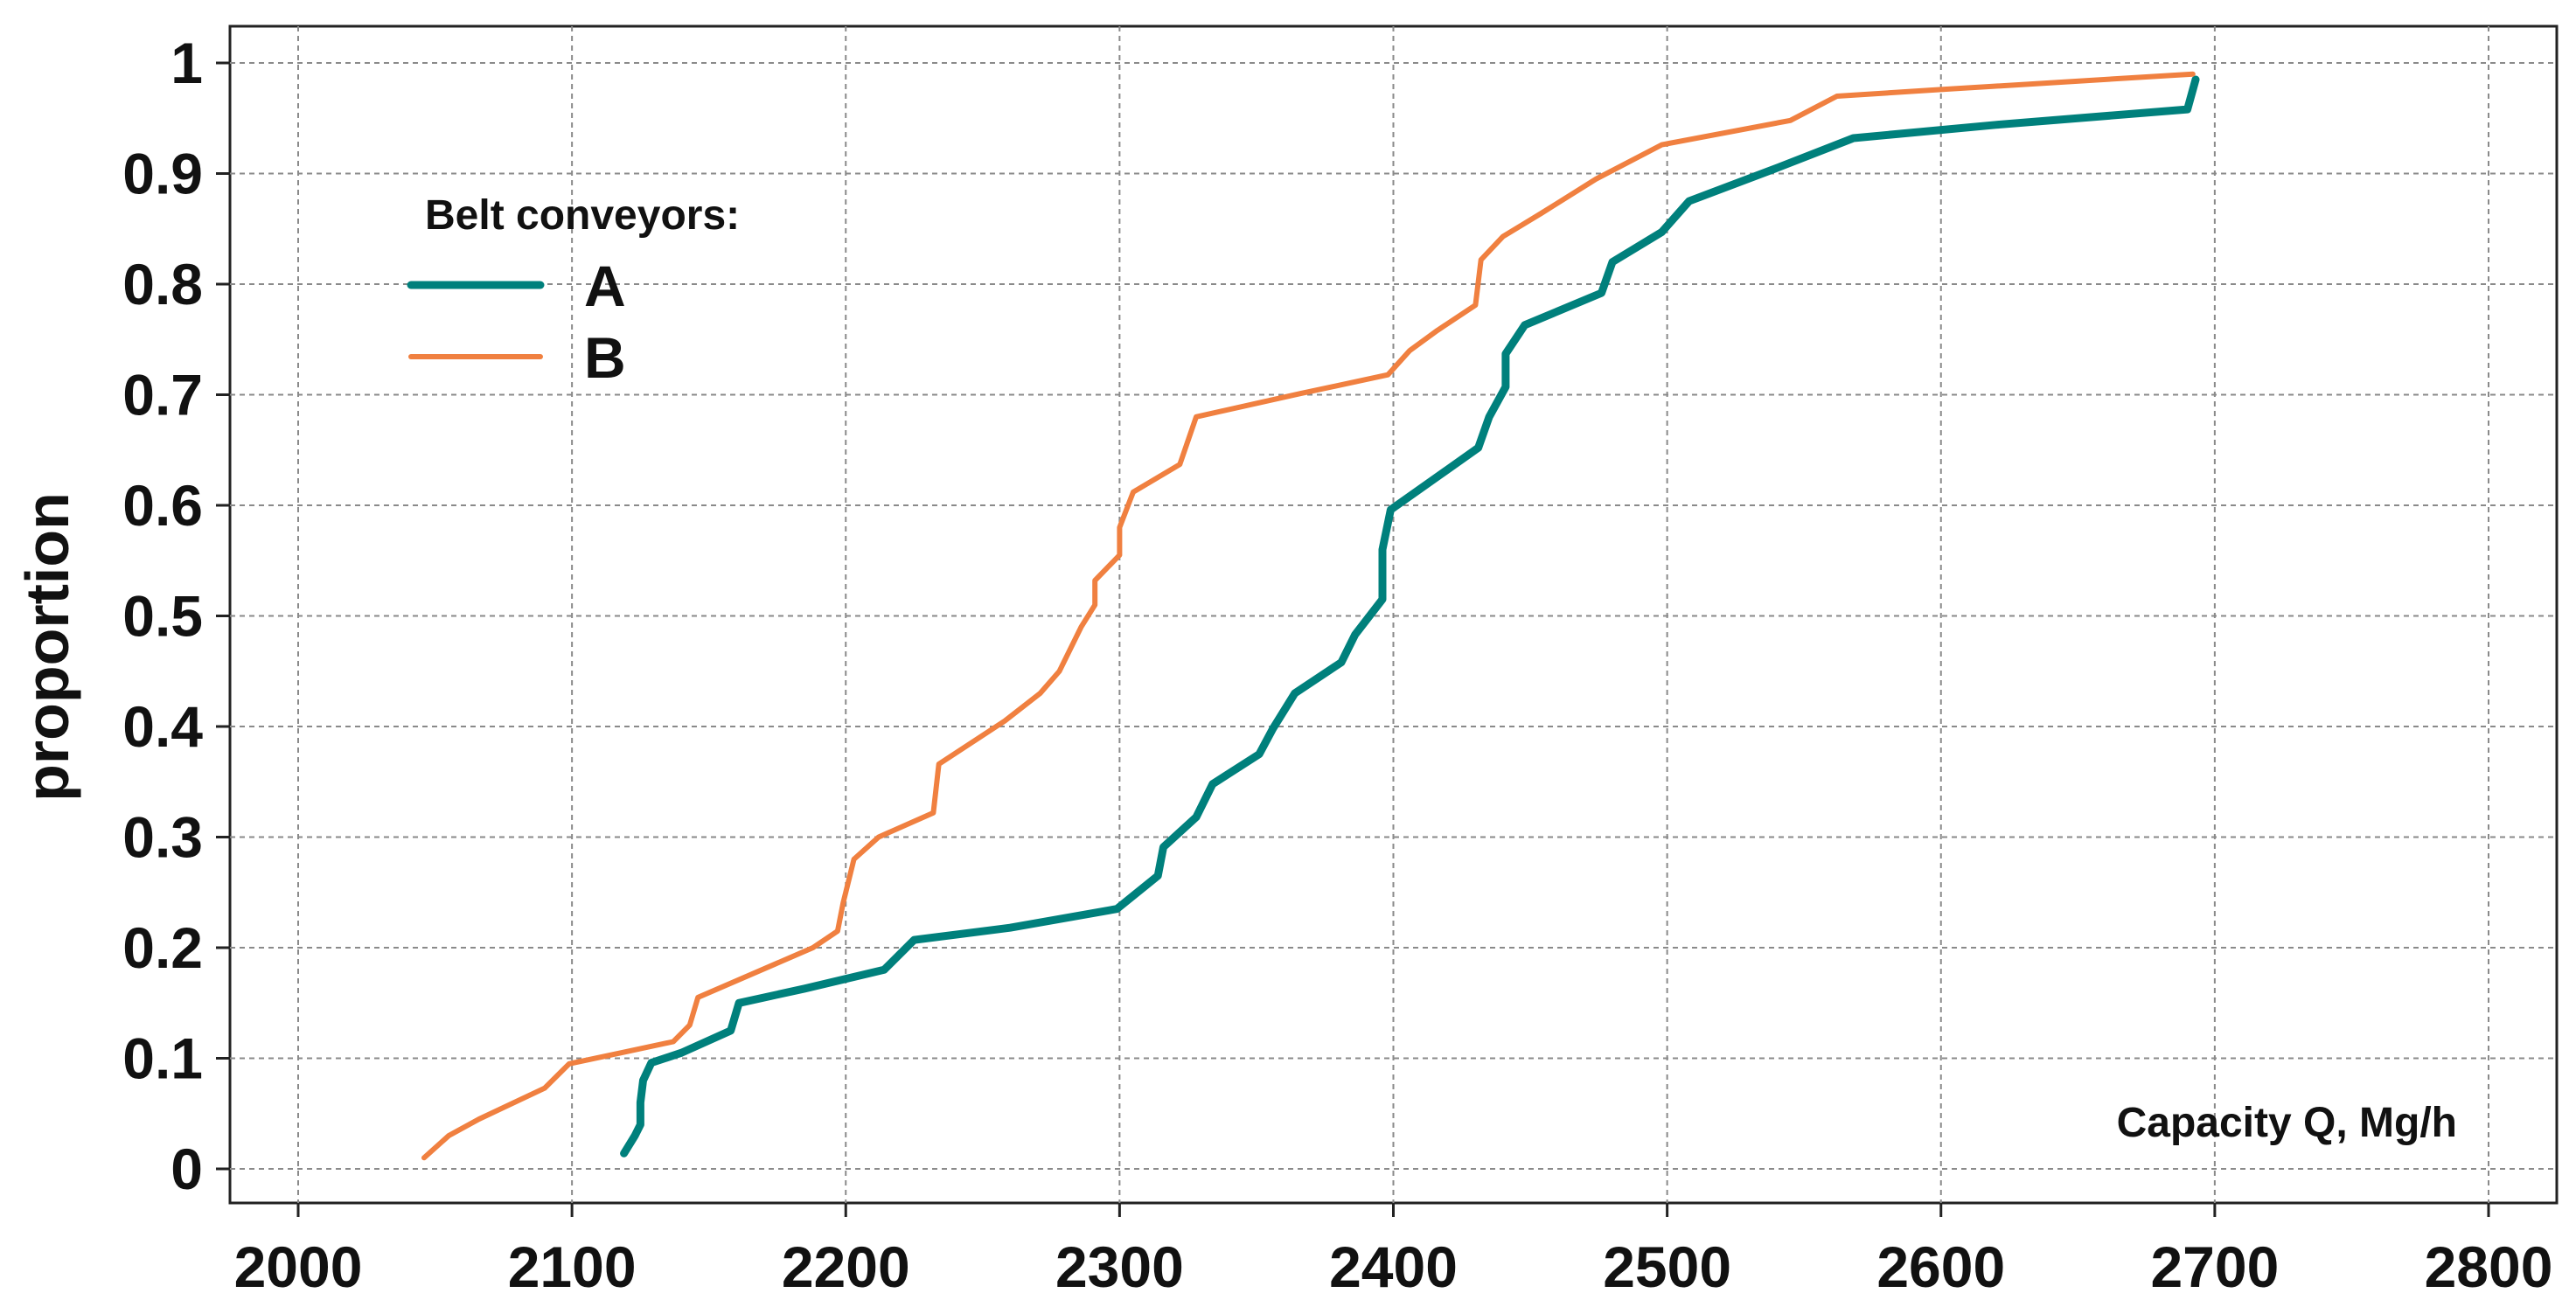  What do you see at coordinates (1393, 1266) in the screenshot?
I see `x-tick-label-4: 2400` at bounding box center [1393, 1266].